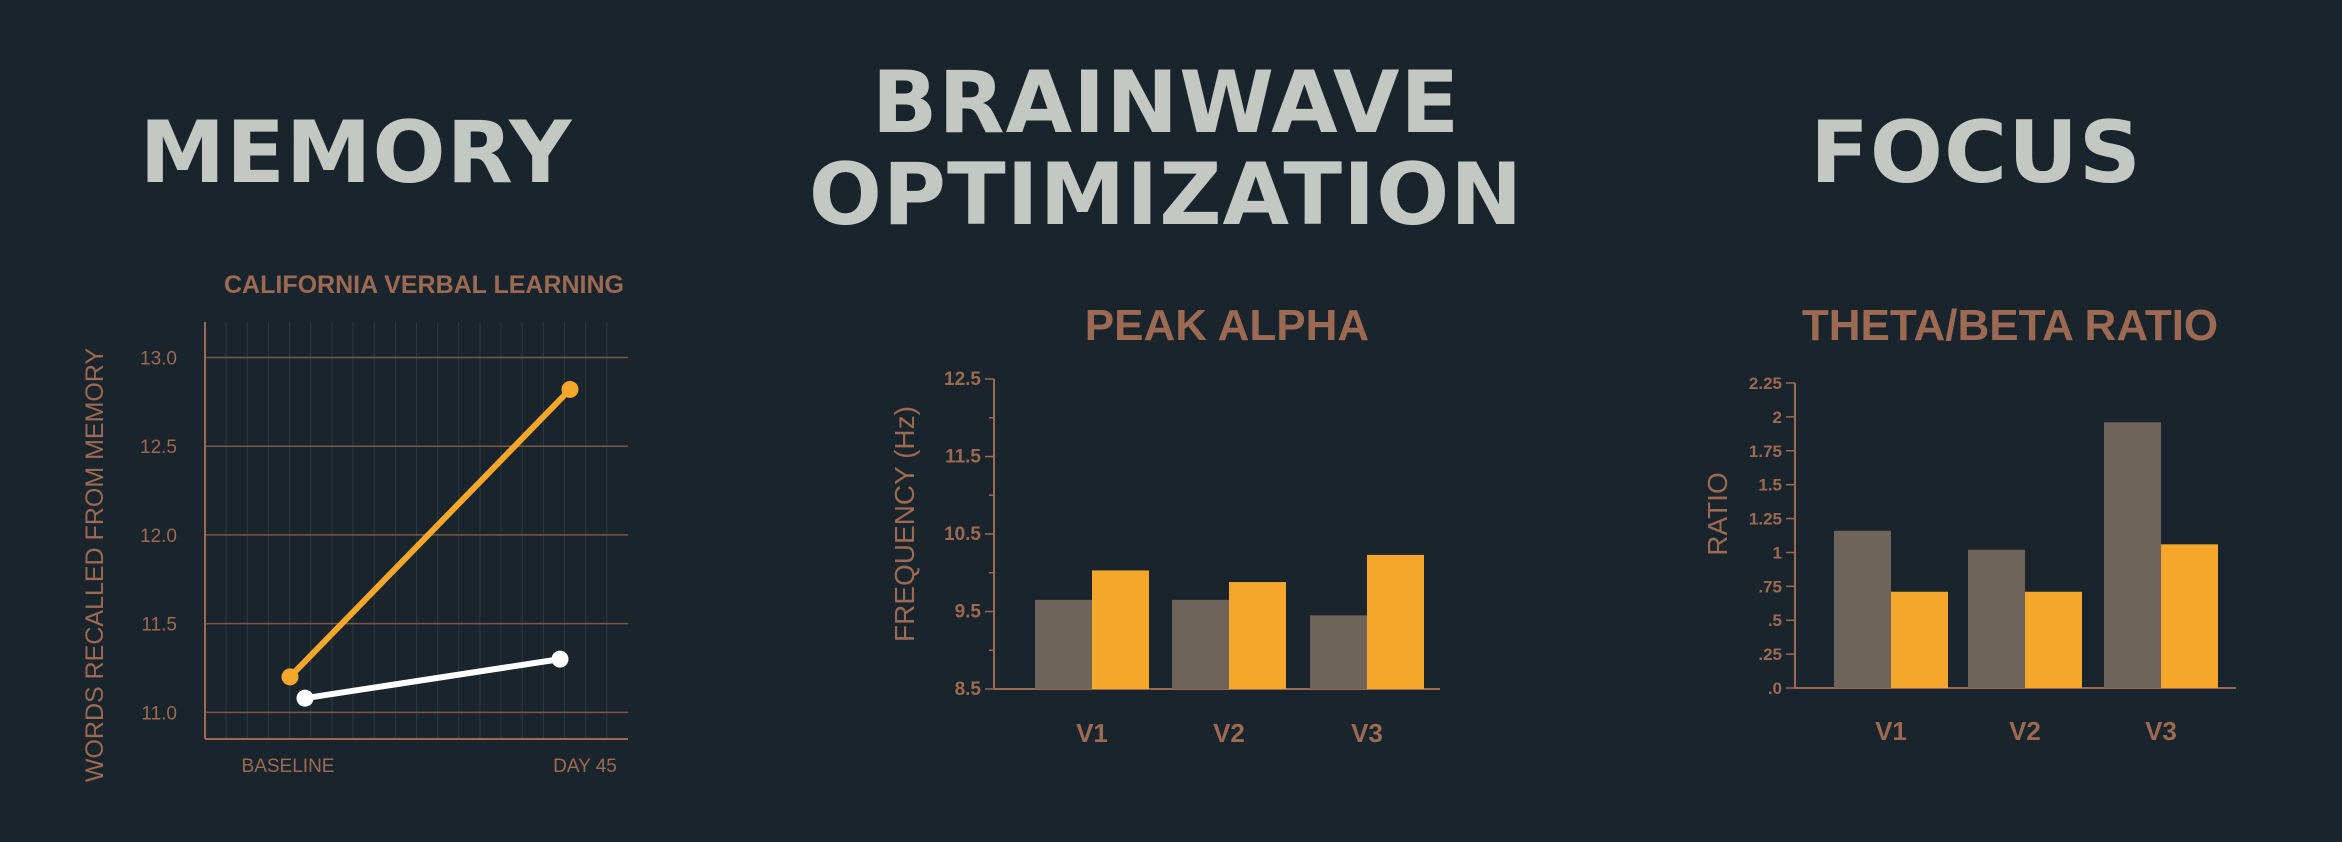 Image resolution: width=2342 pixels, height=842 pixels. I want to click on ratio-category-label: V2, so click(2025, 731).